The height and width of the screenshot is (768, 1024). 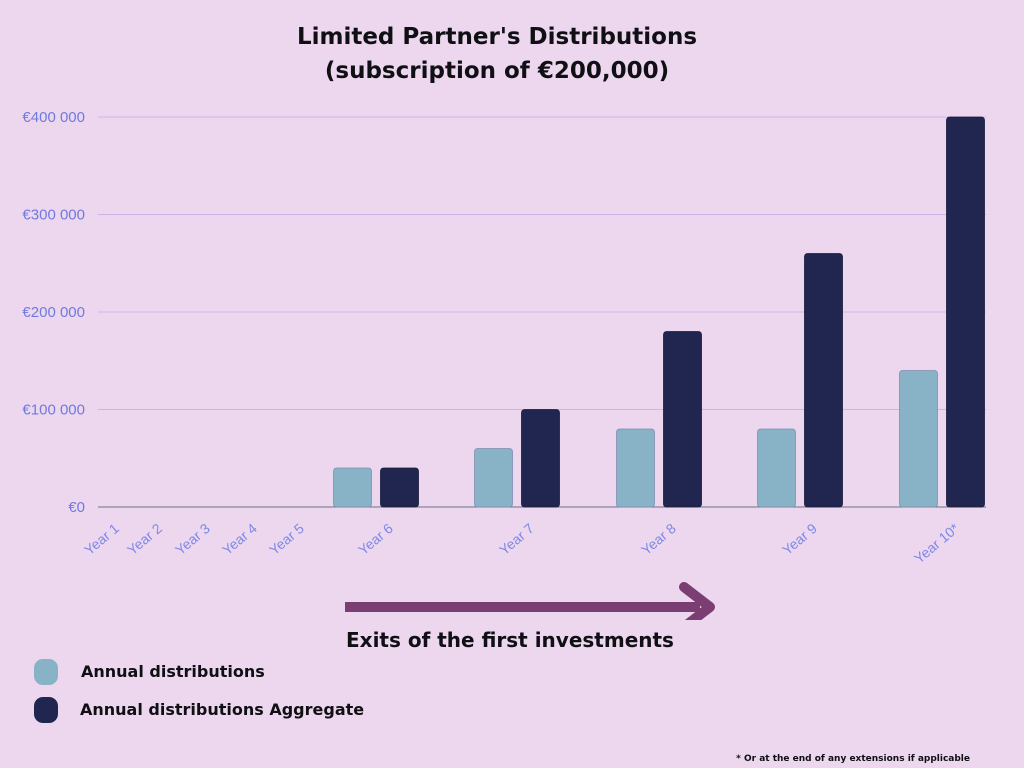 I want to click on x-tick-label: Year 4, so click(x=239, y=539).